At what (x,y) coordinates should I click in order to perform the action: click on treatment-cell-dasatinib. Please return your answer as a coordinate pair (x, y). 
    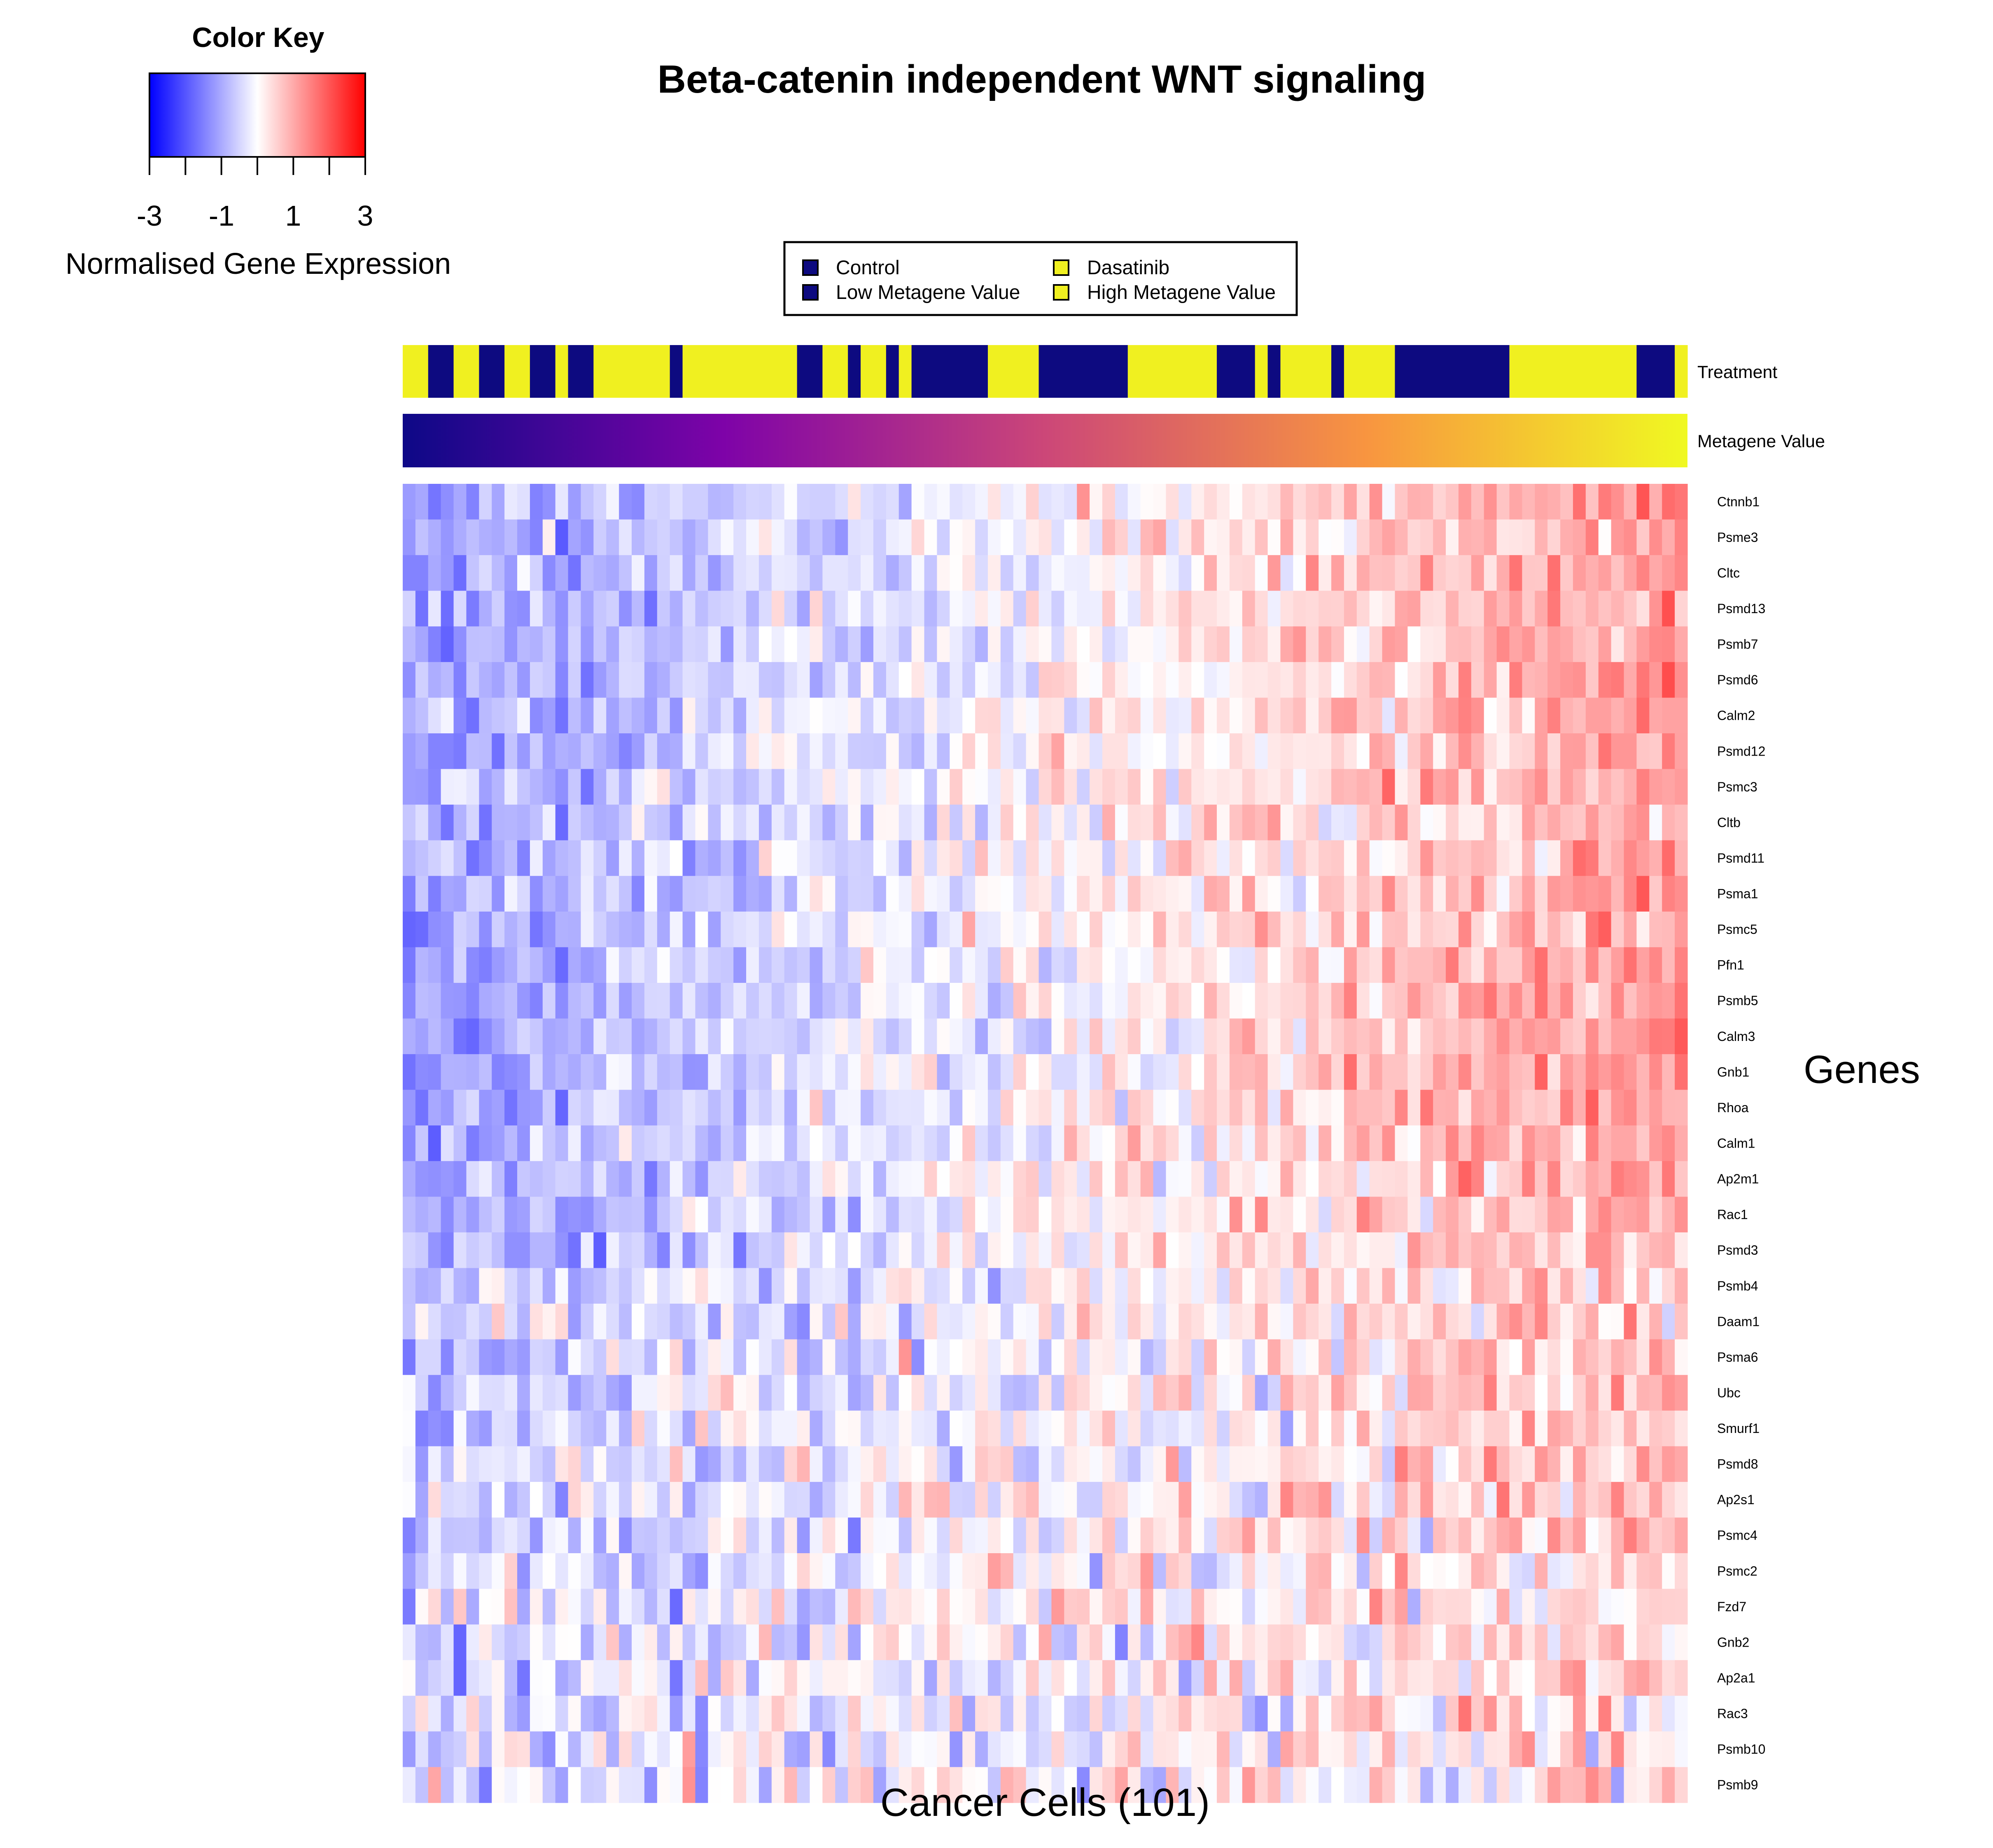
    Looking at the image, I should click on (1541, 371).